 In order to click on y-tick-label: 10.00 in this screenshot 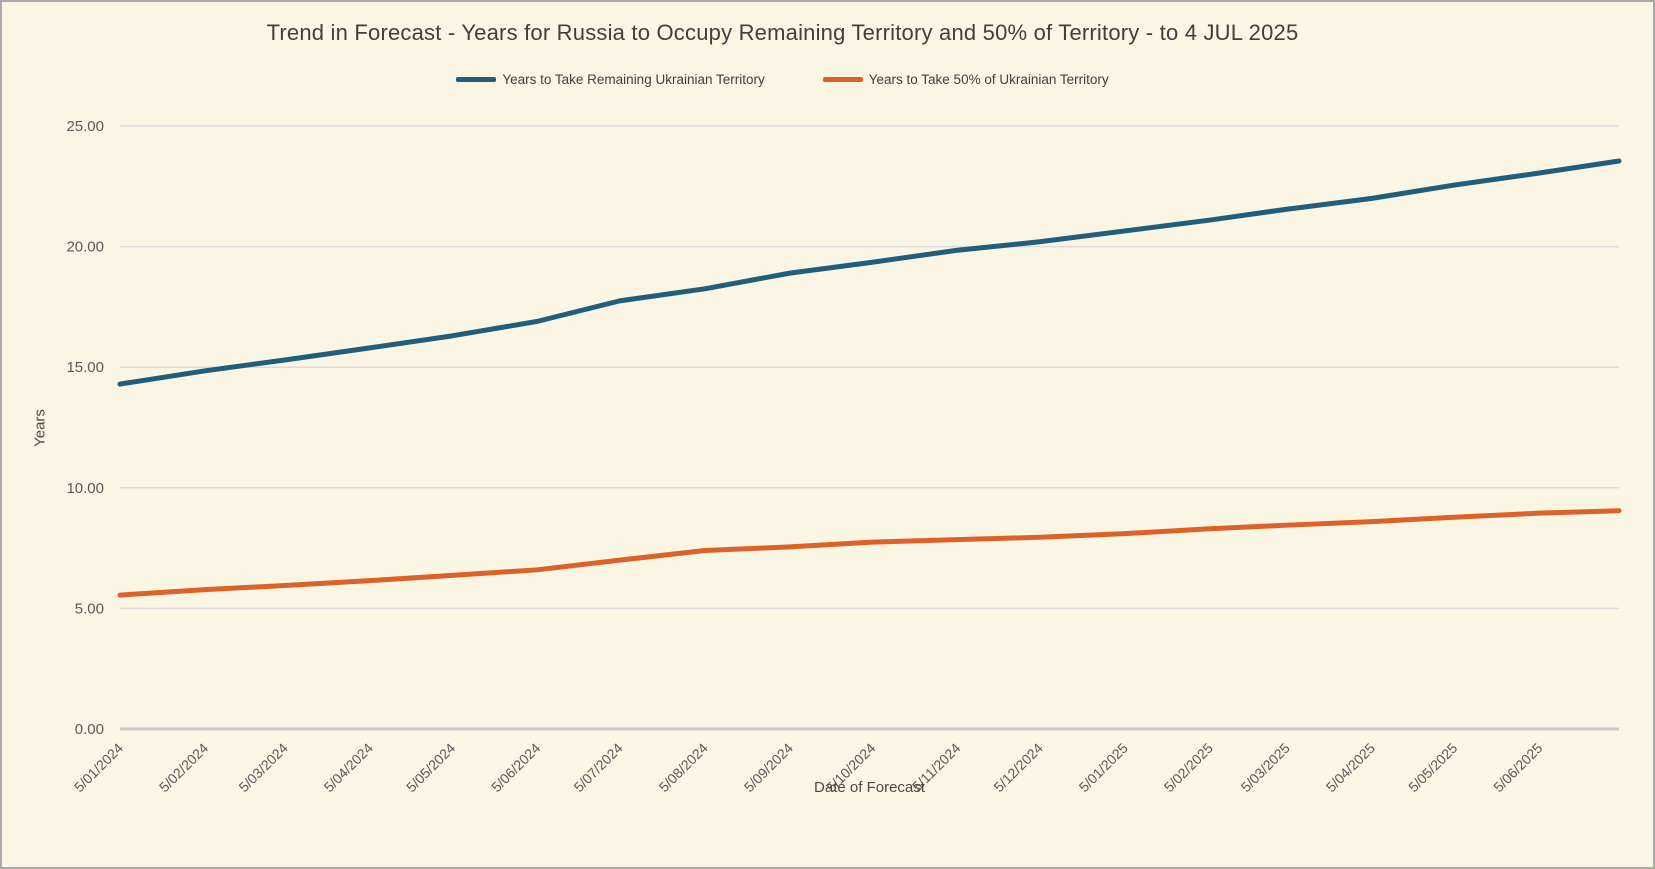, I will do `click(85, 488)`.